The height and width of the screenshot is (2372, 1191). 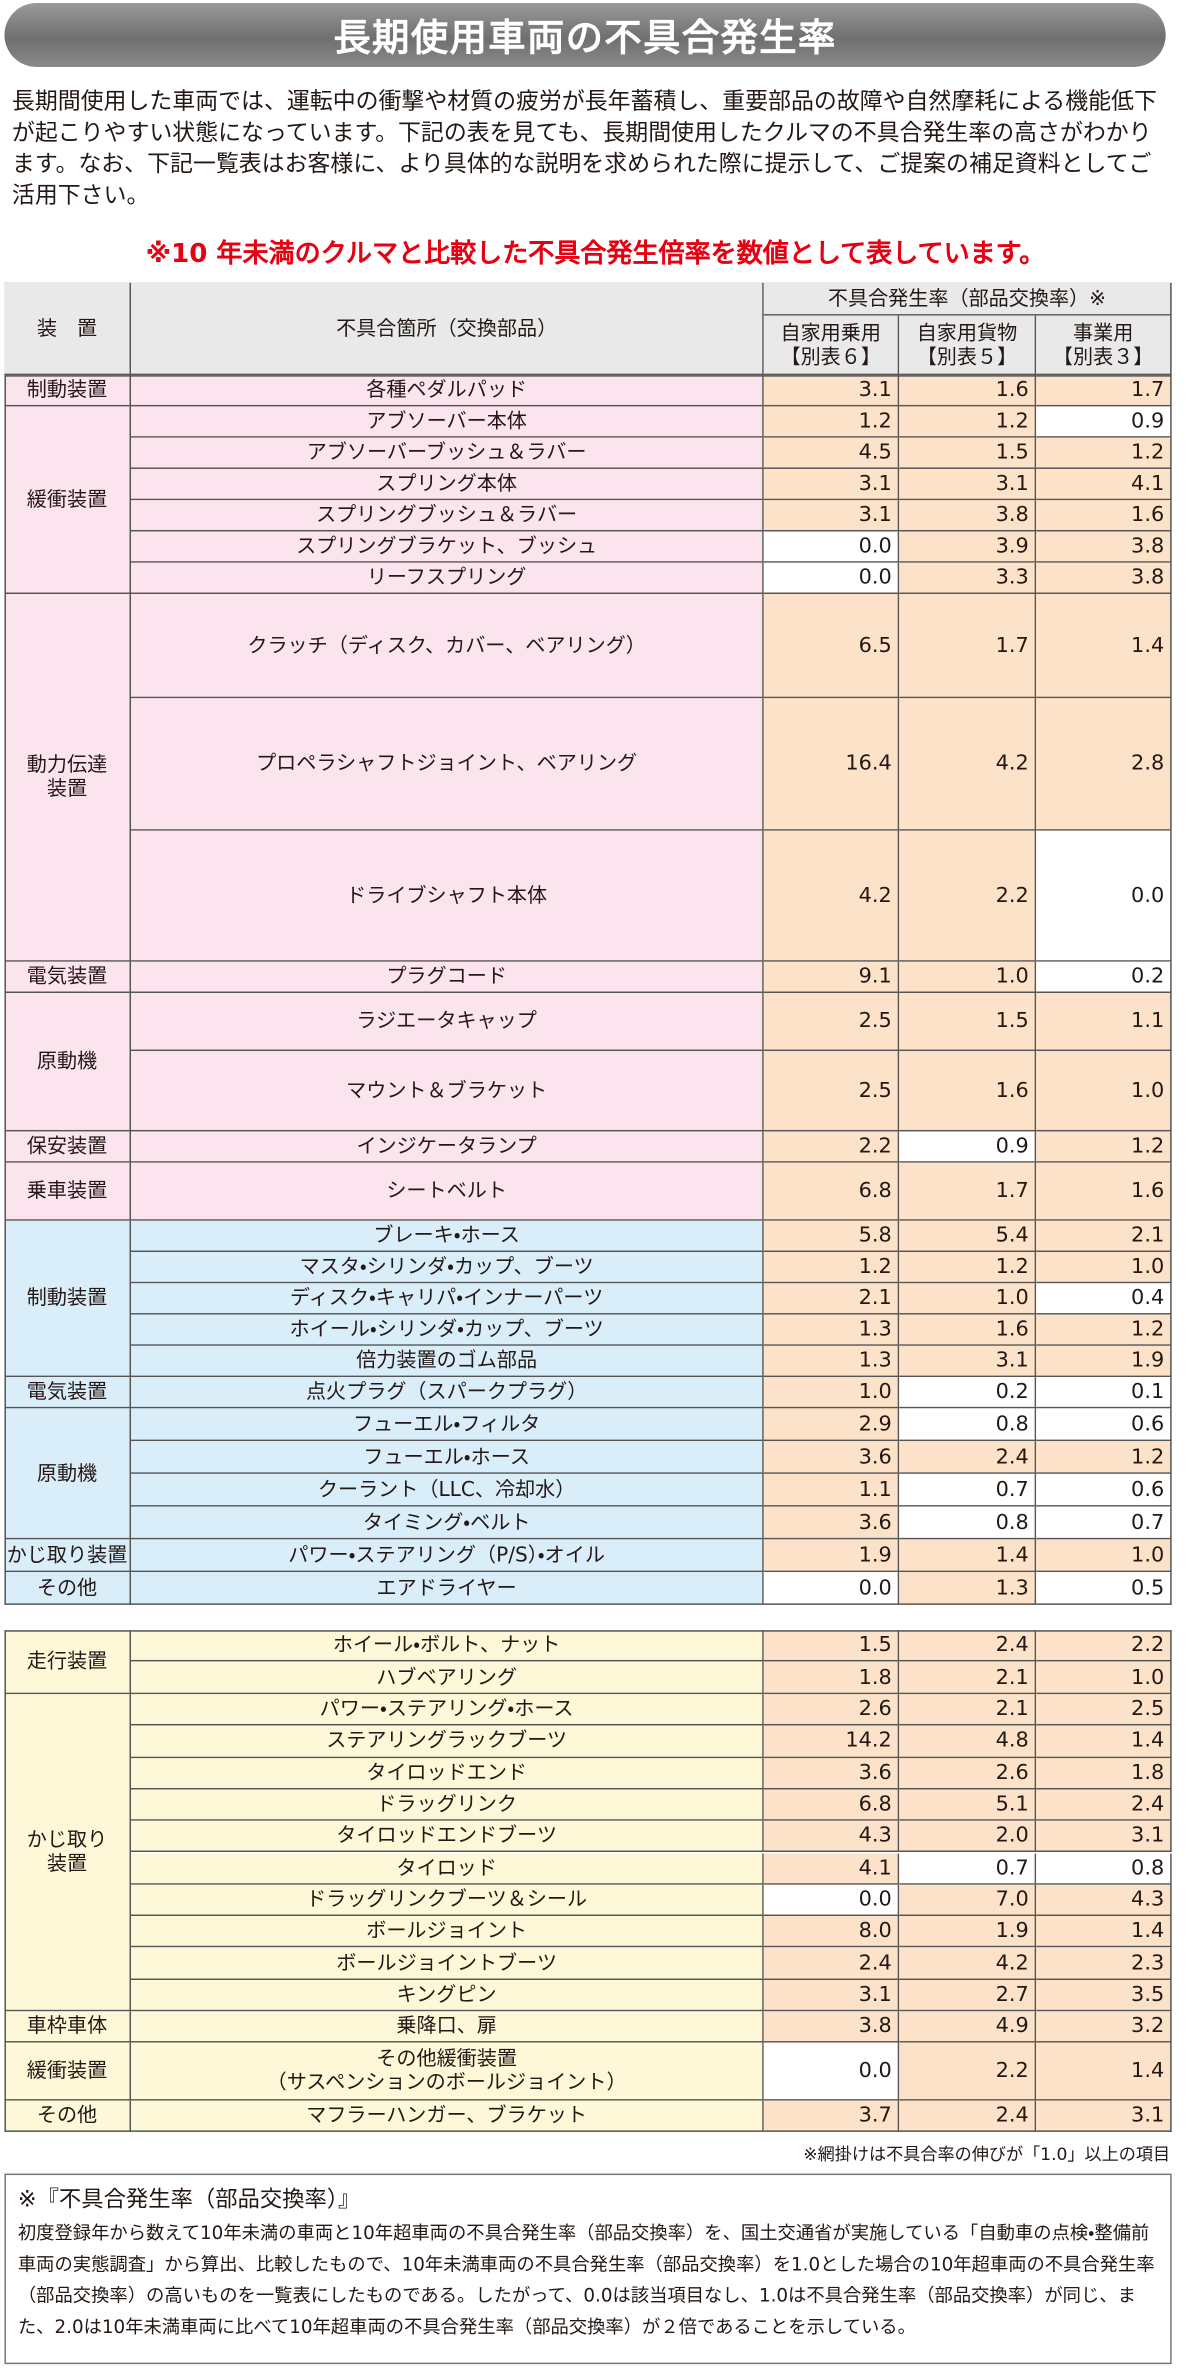 What do you see at coordinates (1104, 1995) in the screenshot?
I see `rate-cell: 3.5` at bounding box center [1104, 1995].